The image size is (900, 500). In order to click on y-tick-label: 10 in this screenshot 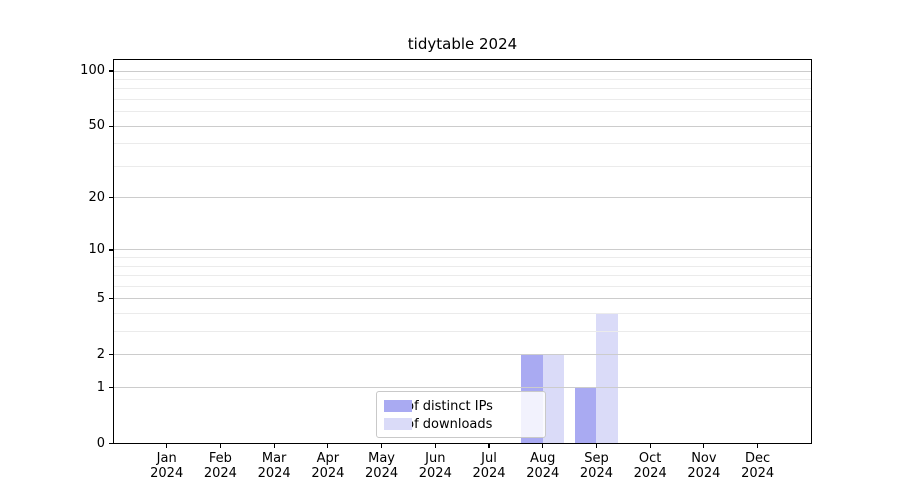, I will do `click(96, 249)`.